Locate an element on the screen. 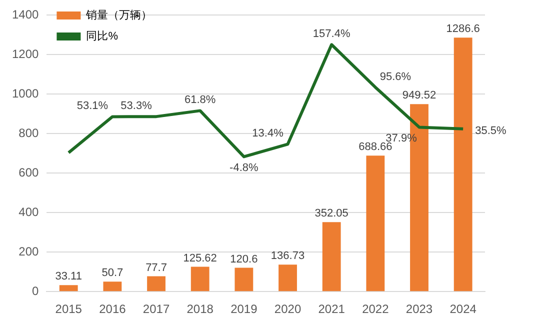 The width and height of the screenshot is (535, 322). data-label: -4.8% is located at coordinates (244, 168).